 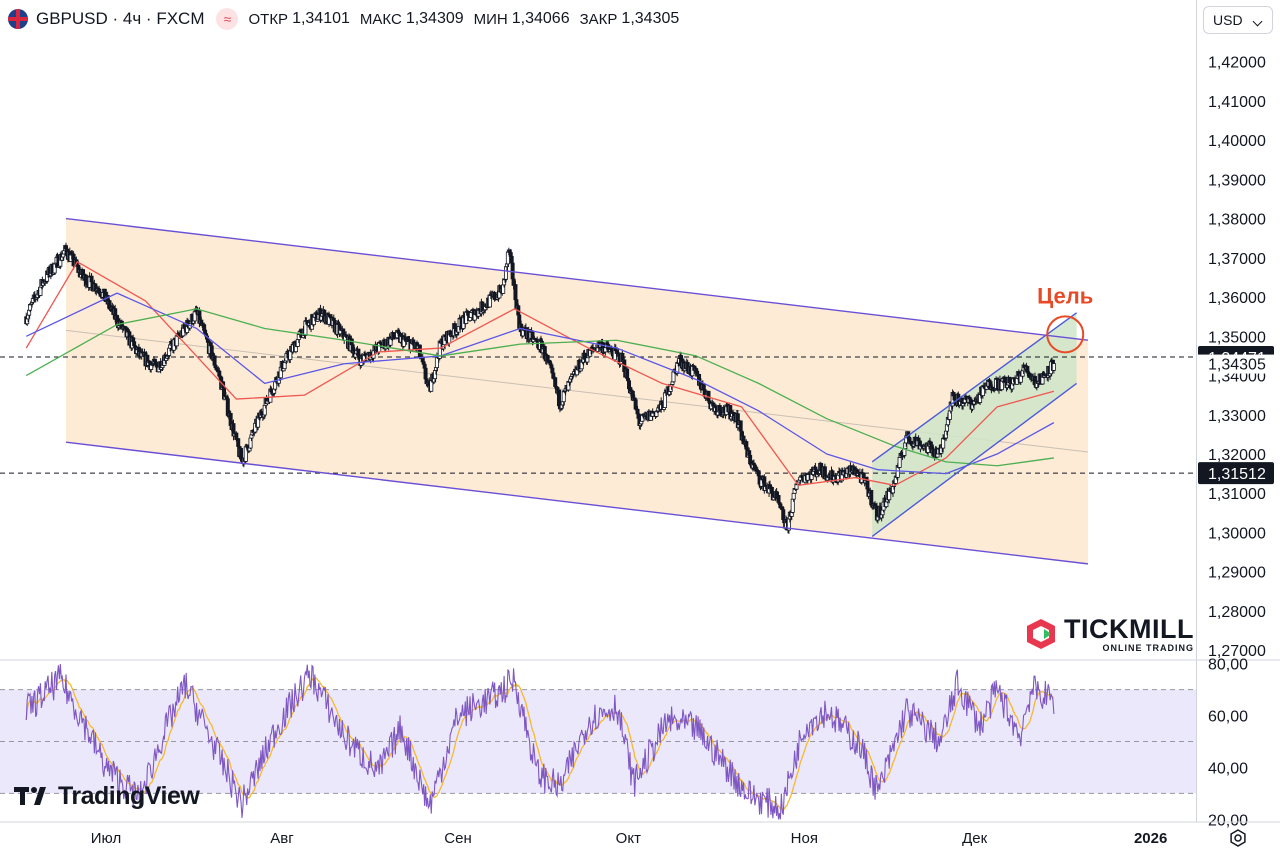 I want to click on time-tick-label: Окт, so click(x=628, y=838).